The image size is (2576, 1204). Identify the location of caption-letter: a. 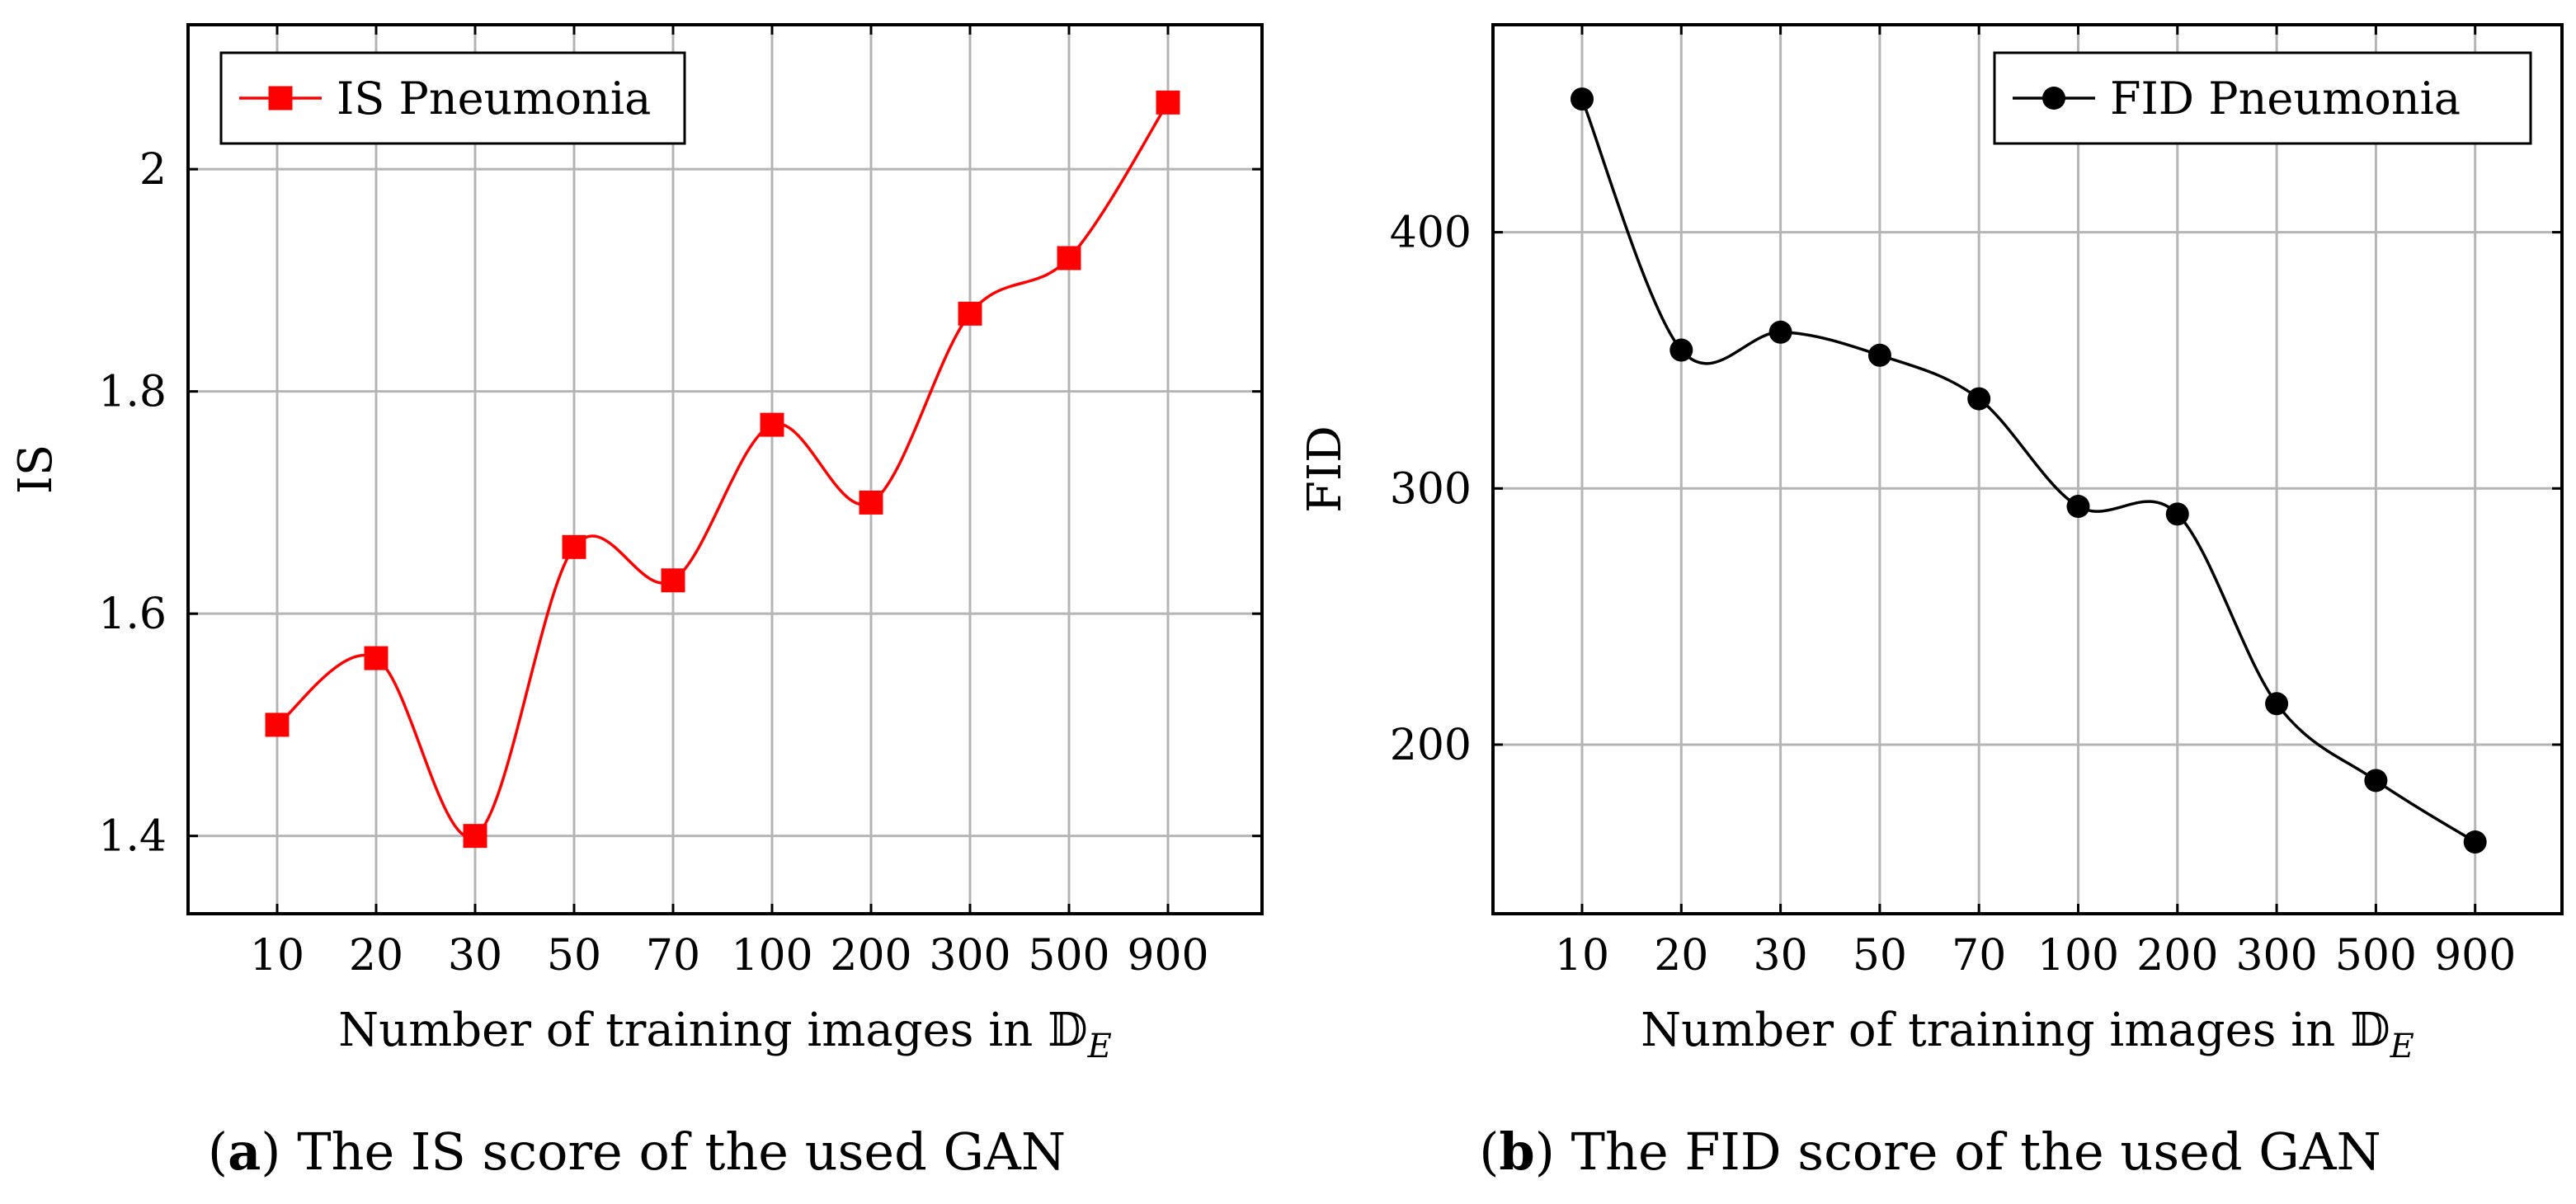
(244, 1152).